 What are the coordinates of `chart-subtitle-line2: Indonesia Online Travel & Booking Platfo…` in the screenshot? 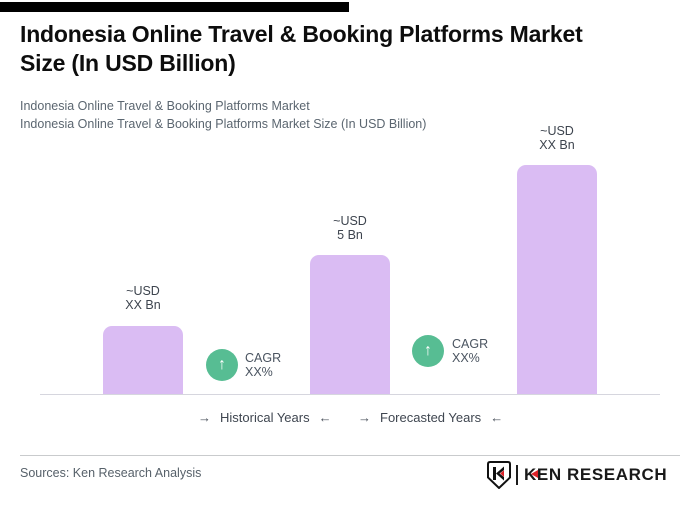 It's located at (223, 124).